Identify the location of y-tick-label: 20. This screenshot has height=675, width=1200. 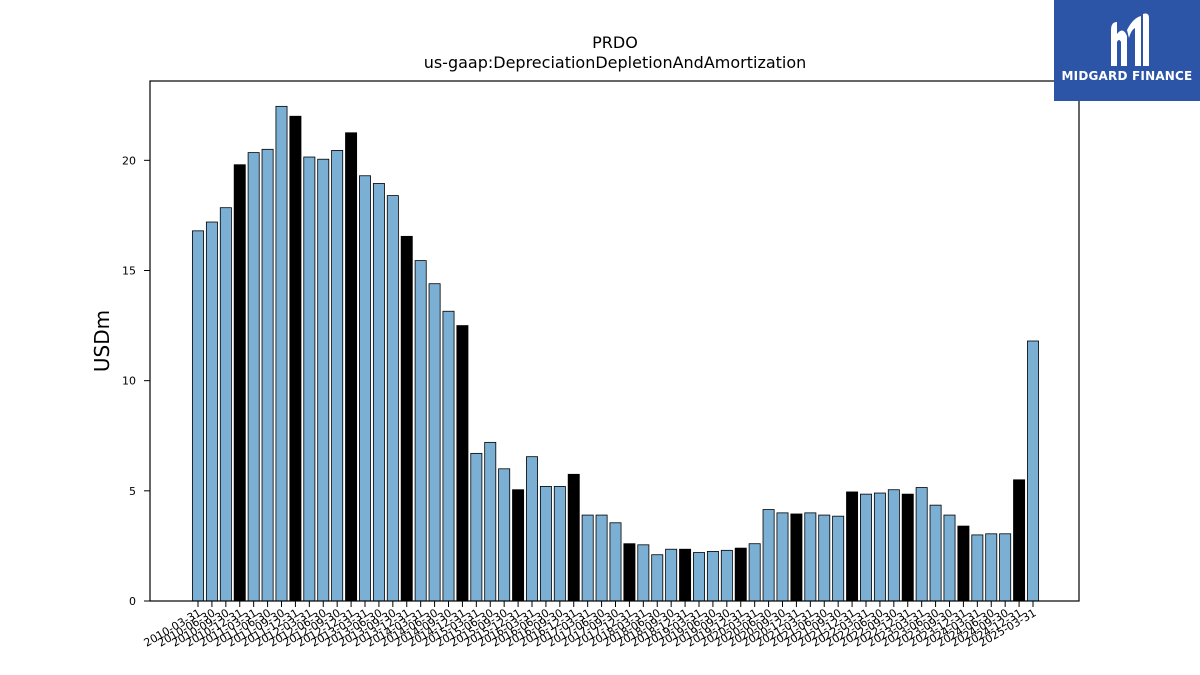
(129, 160).